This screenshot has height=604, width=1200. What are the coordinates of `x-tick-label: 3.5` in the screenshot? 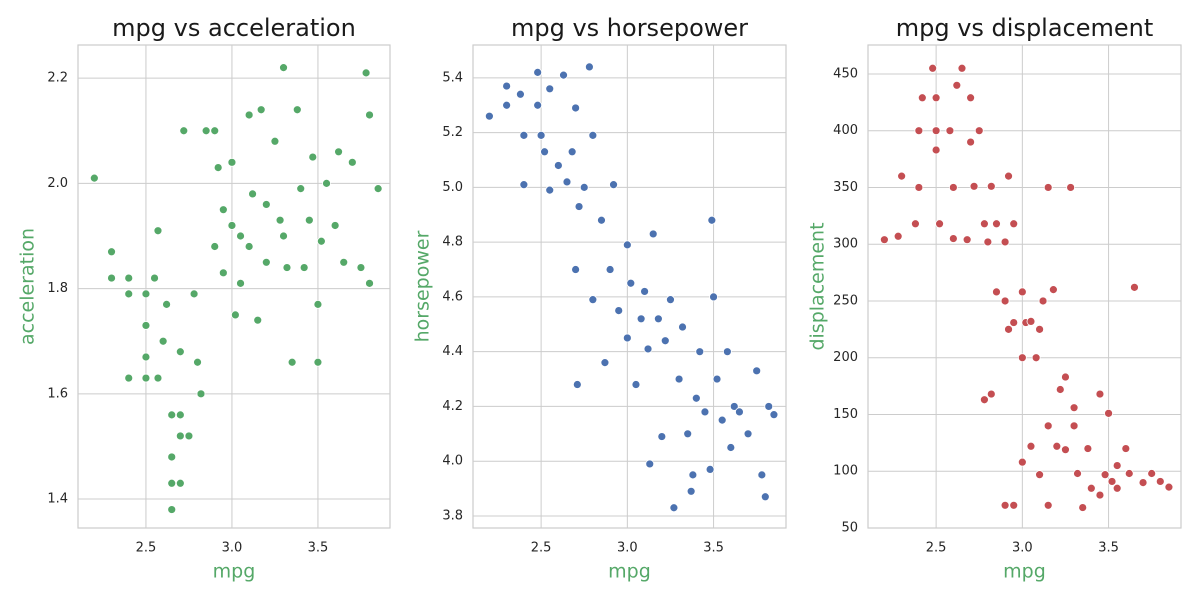 It's located at (713, 548).